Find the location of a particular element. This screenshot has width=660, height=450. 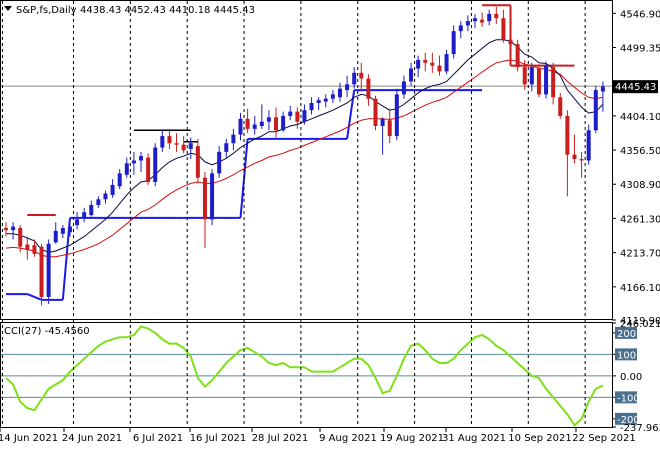

time-label: 14 Jun 2021 is located at coordinates (29, 438).